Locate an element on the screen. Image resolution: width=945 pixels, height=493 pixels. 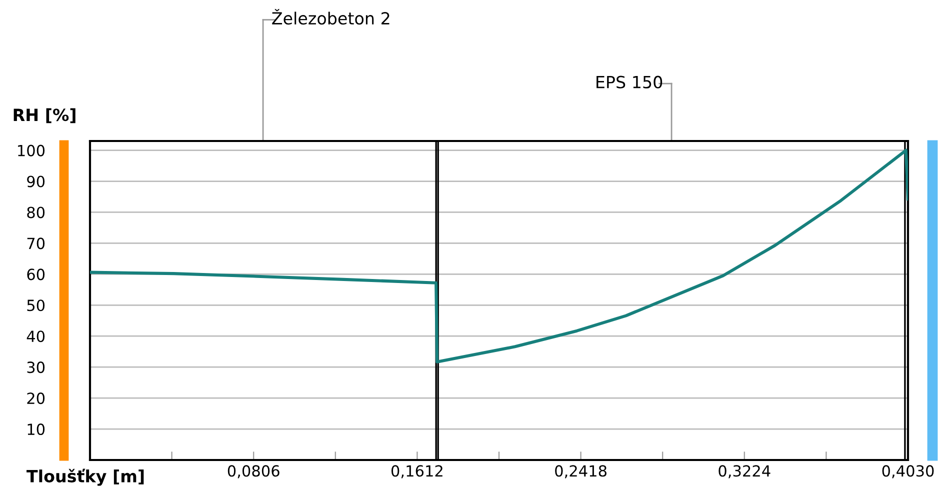
y-tick-label: 50 is located at coordinates (36, 306).